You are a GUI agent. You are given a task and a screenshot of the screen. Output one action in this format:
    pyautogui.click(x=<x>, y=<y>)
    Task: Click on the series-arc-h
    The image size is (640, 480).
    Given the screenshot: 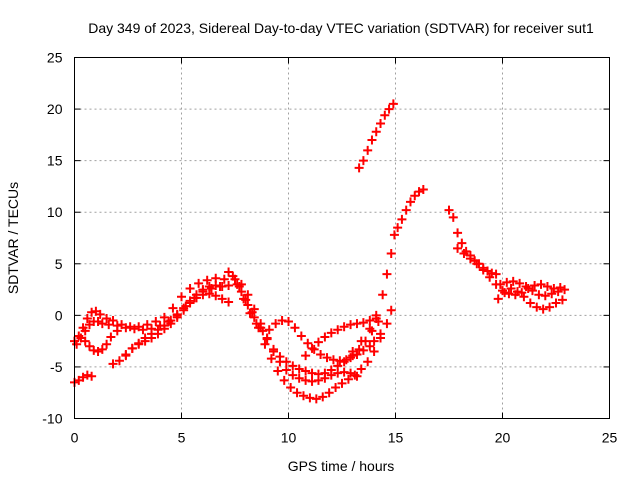 What is the action you would take?
    pyautogui.click(x=312, y=337)
    